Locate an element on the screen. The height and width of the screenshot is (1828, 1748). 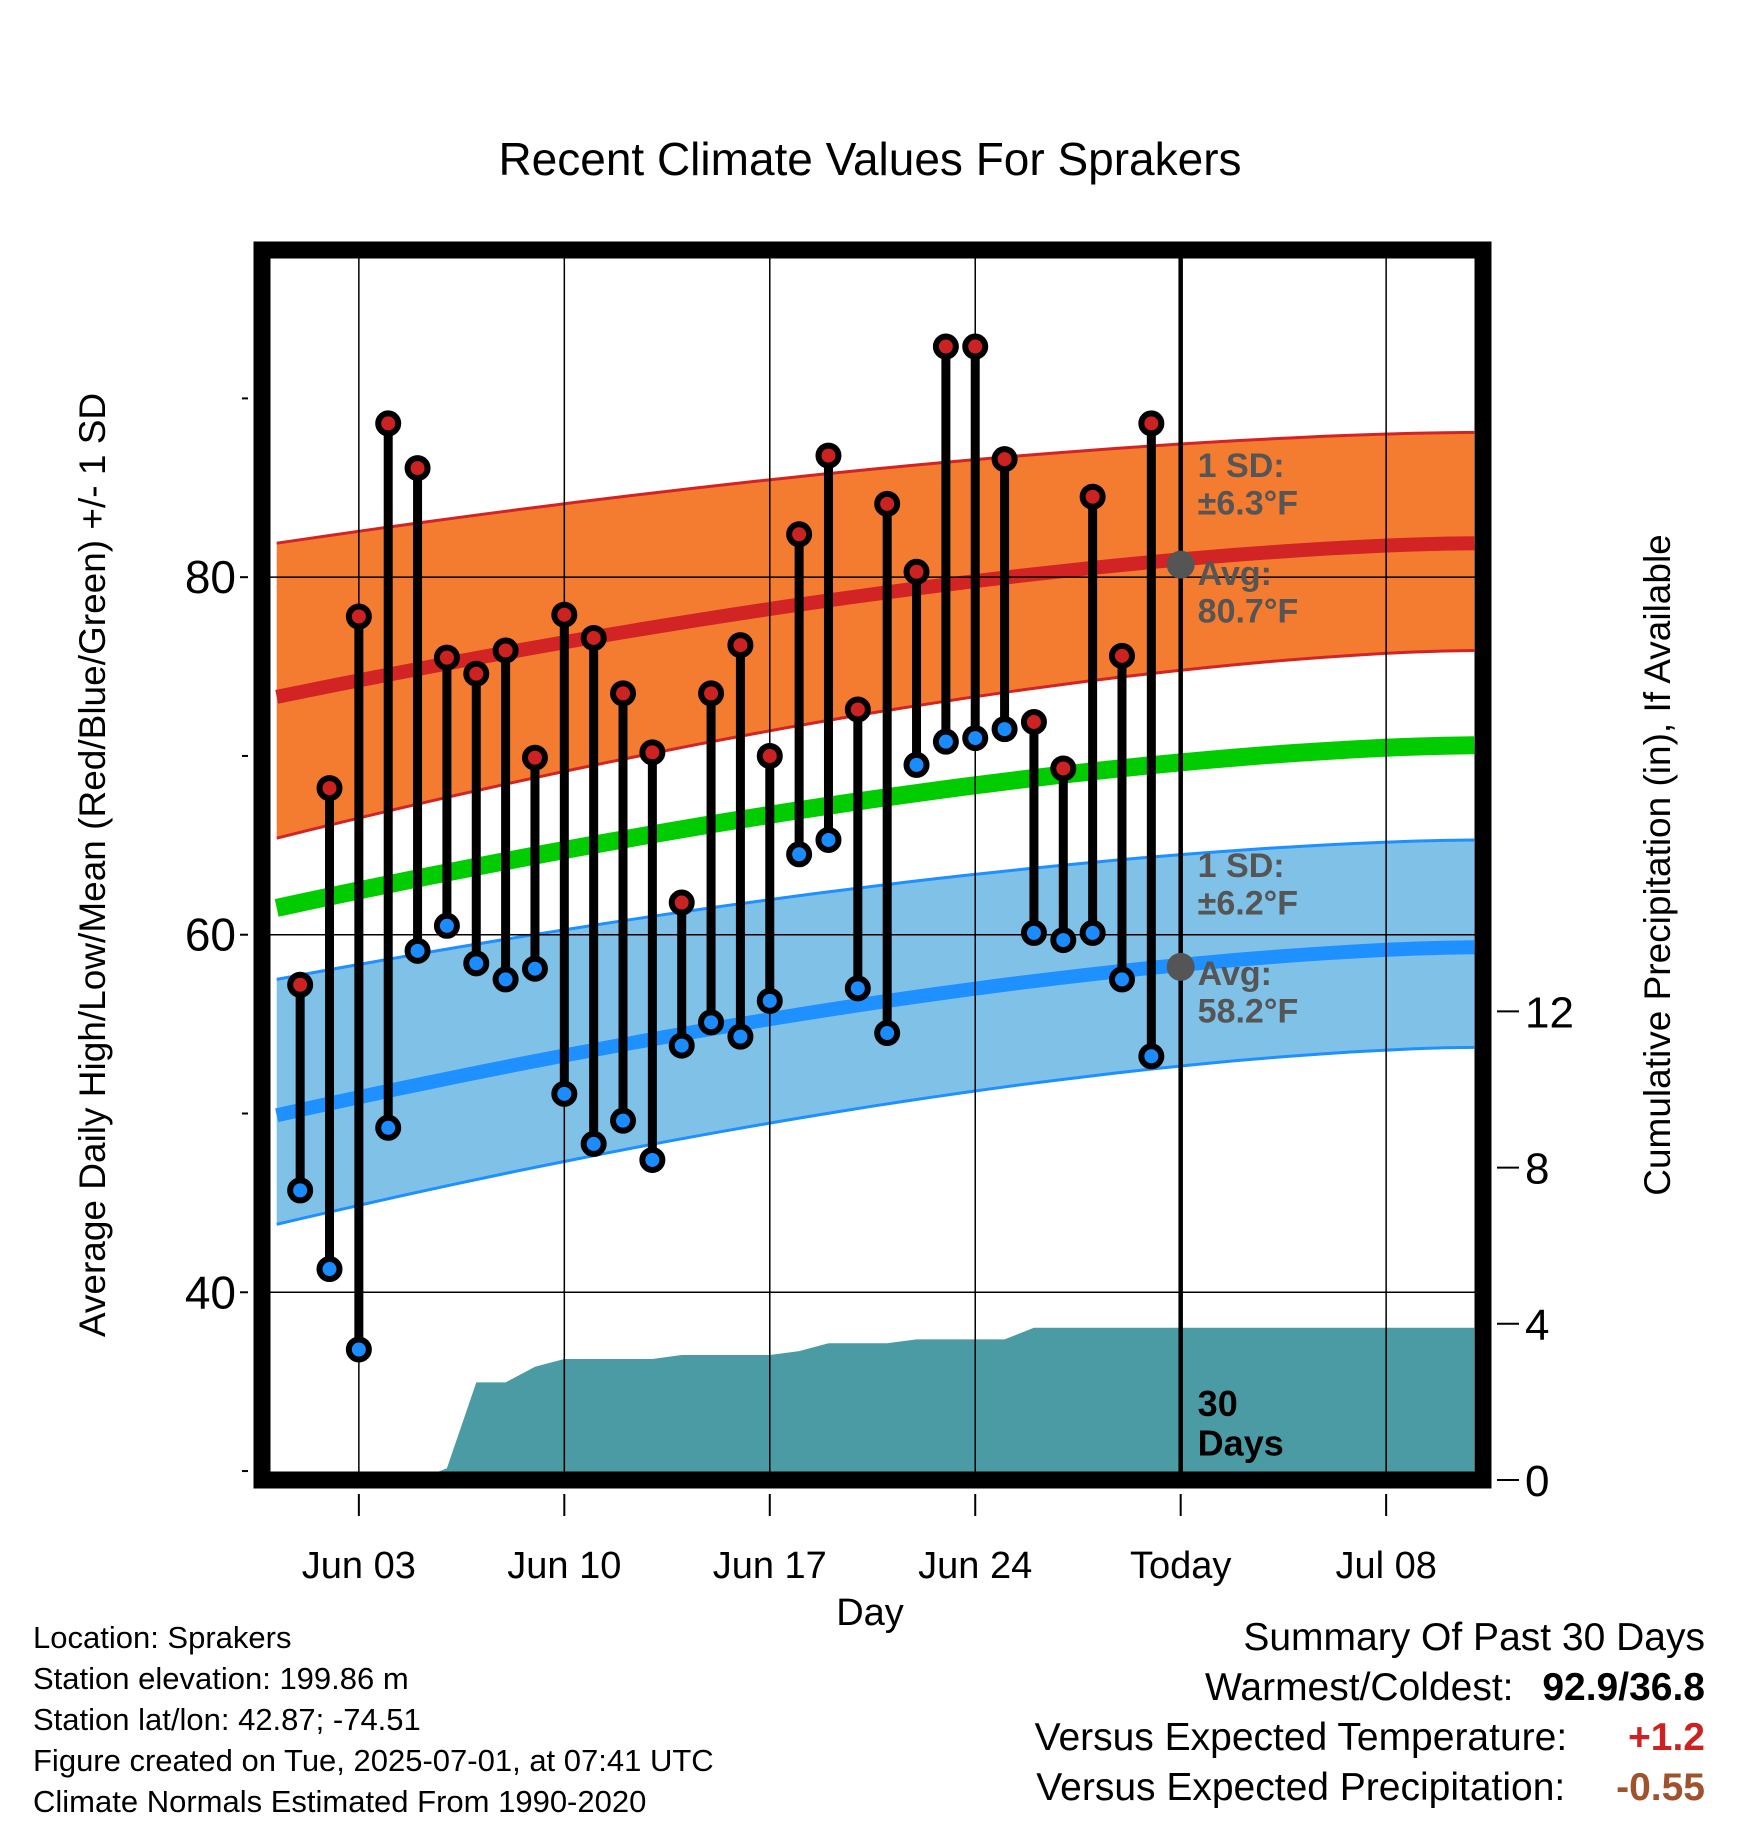
normals-text: Climate Normals Estimated From 1990-2020 is located at coordinates (340, 1801).